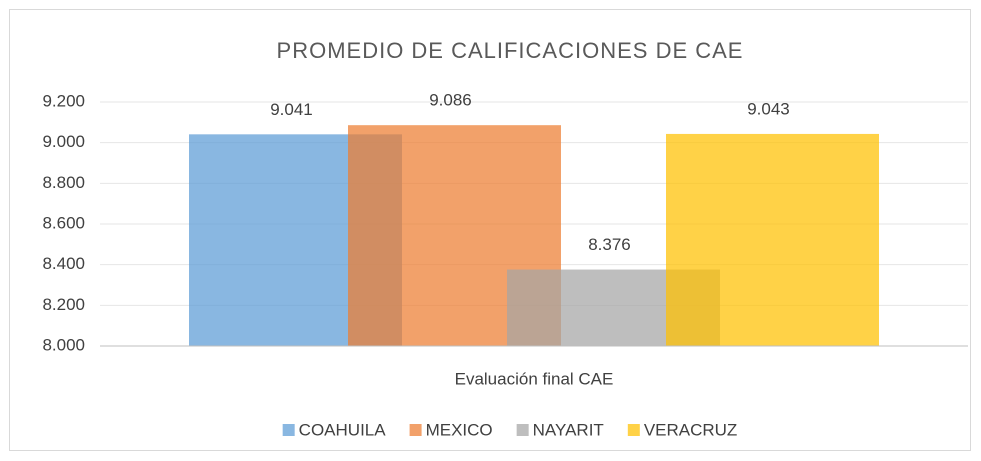 This screenshot has height=461, width=981. I want to click on chart-title: PROMEDIO DE CALIFICACIONES DE CAE, so click(510, 50).